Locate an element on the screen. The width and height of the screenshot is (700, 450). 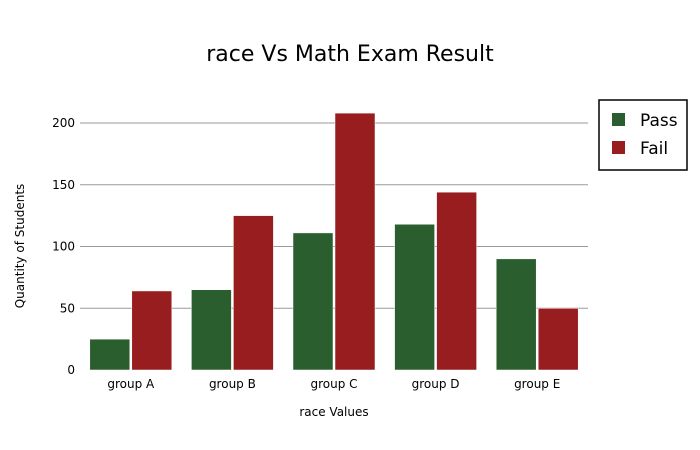
x-axis-ticks: group A group B group C group D group E is located at coordinates (333, 384).